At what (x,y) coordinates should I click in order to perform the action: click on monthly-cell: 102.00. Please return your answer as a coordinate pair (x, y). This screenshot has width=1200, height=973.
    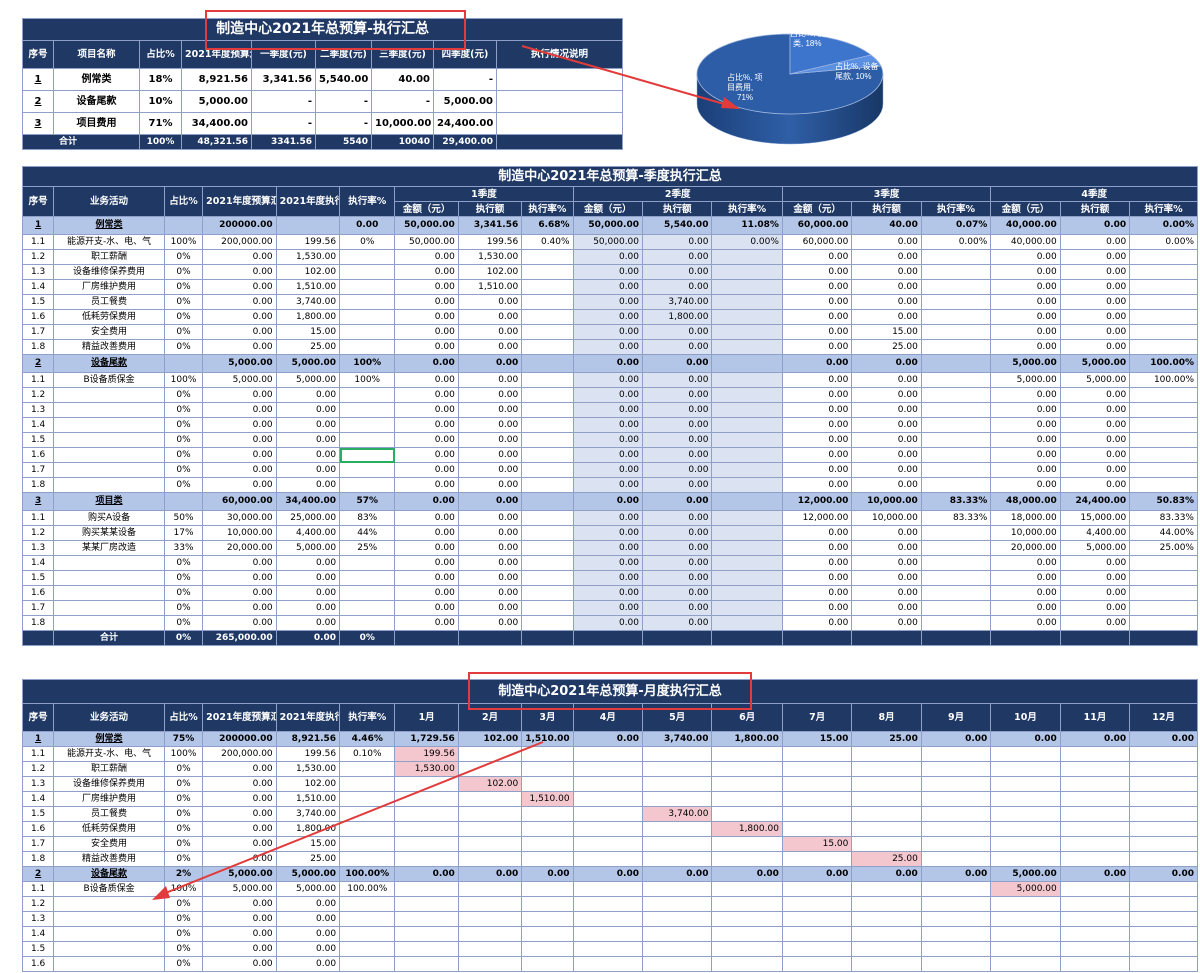
    Looking at the image, I should click on (490, 784).